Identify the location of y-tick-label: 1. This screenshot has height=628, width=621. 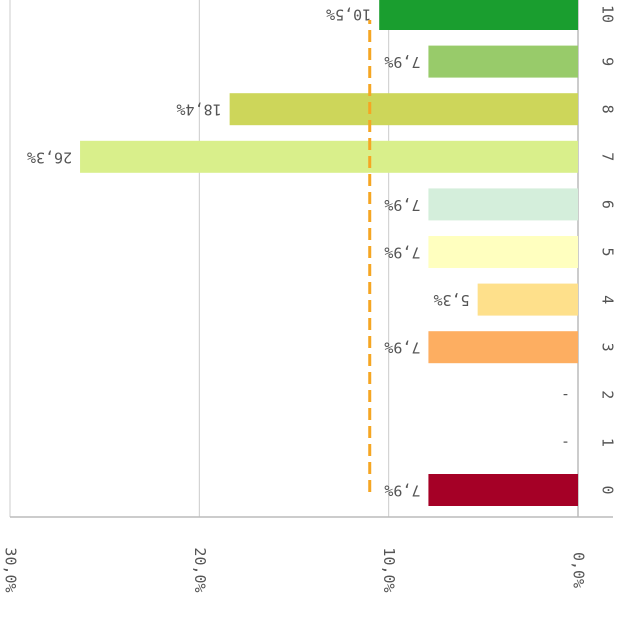
(608, 442).